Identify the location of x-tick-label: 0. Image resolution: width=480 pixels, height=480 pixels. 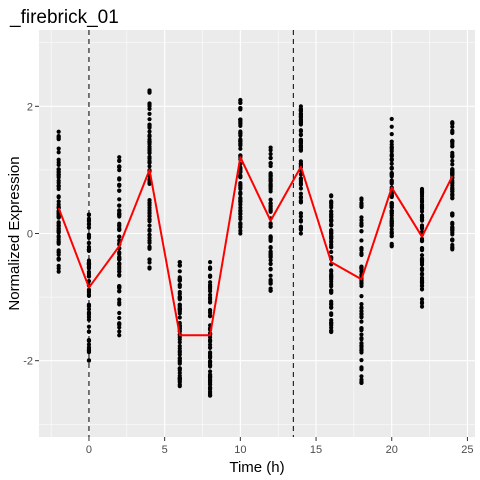
(89, 450).